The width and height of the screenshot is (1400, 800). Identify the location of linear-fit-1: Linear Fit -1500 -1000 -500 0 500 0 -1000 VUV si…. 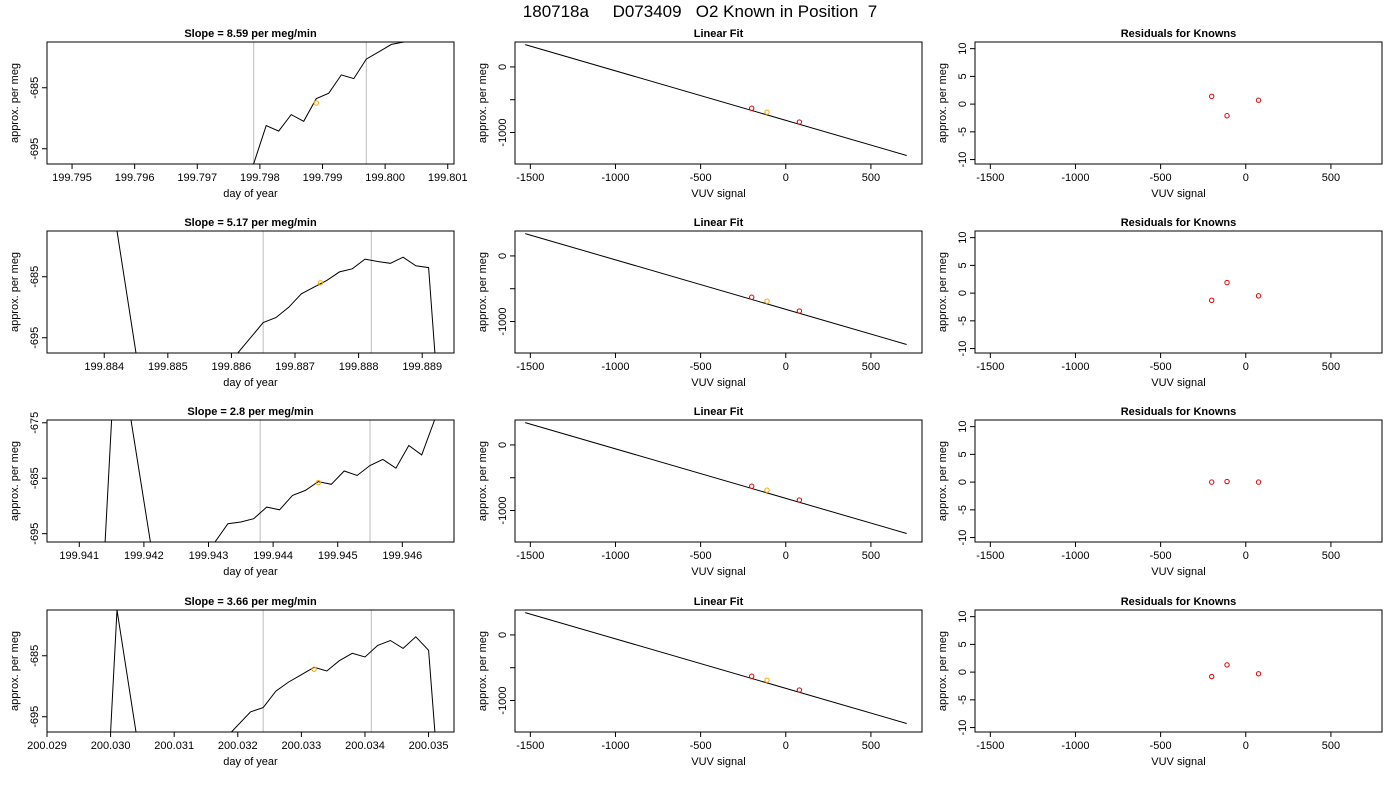
(700, 114).